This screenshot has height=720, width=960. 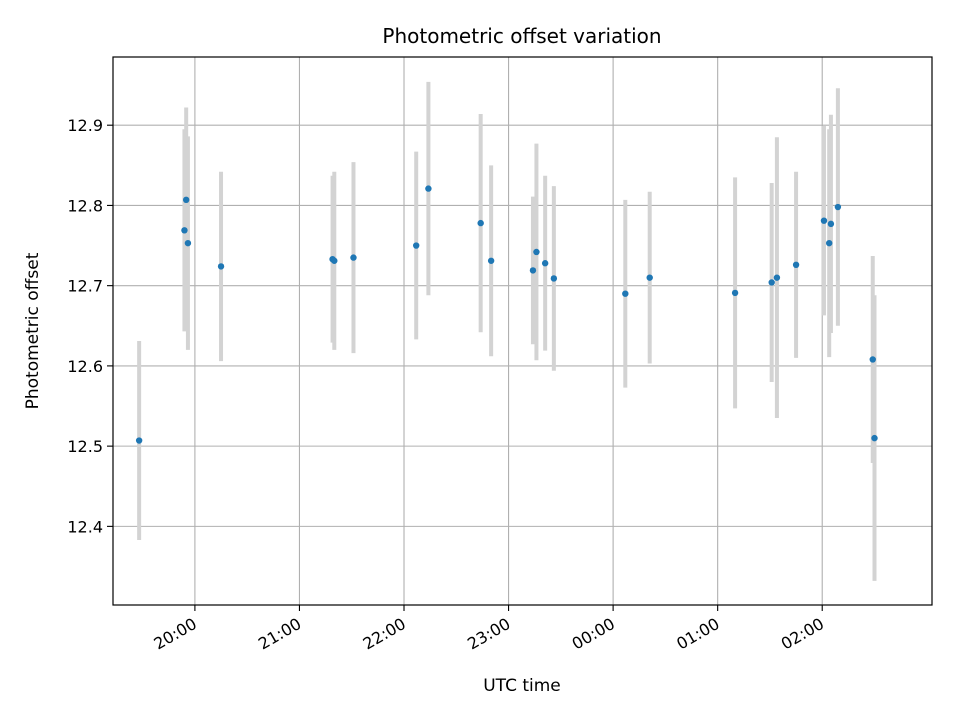 I want to click on y-tick-label: 12.6, so click(x=85, y=366).